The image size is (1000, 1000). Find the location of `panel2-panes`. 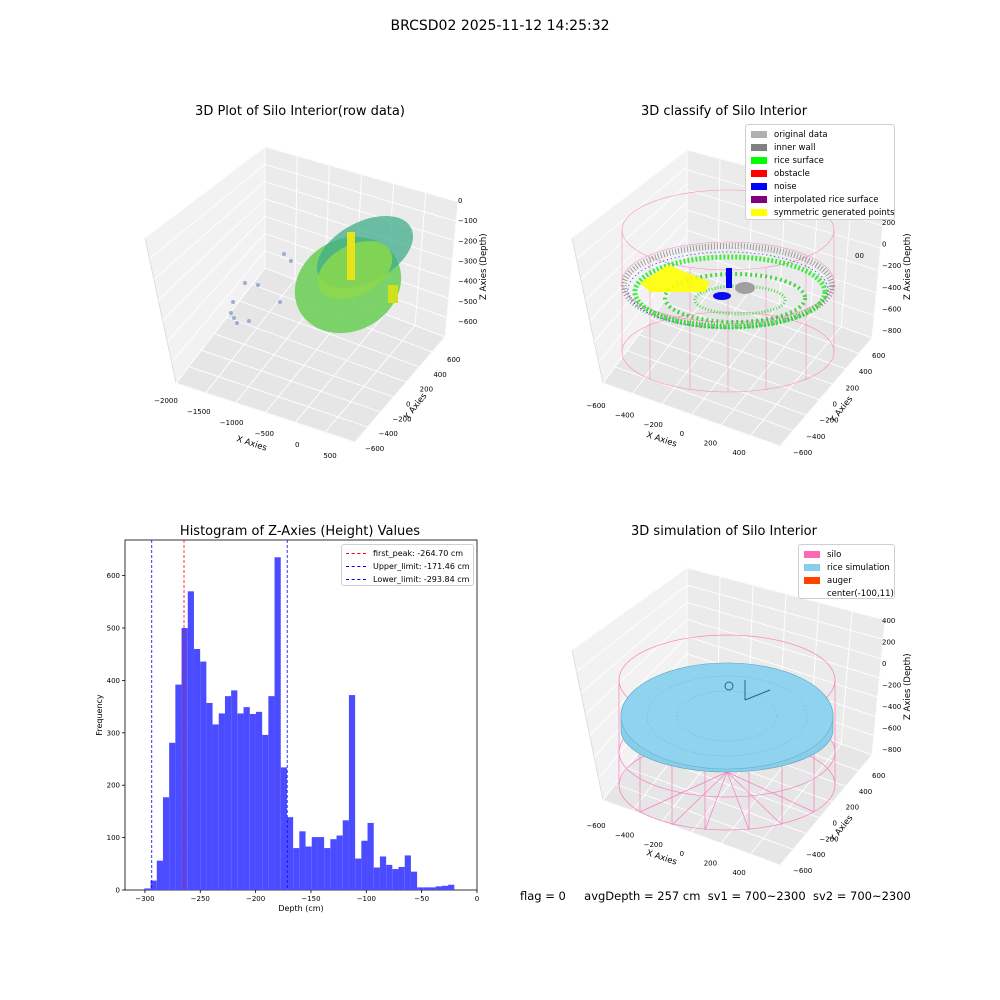

panel2-panes is located at coordinates (728, 298).